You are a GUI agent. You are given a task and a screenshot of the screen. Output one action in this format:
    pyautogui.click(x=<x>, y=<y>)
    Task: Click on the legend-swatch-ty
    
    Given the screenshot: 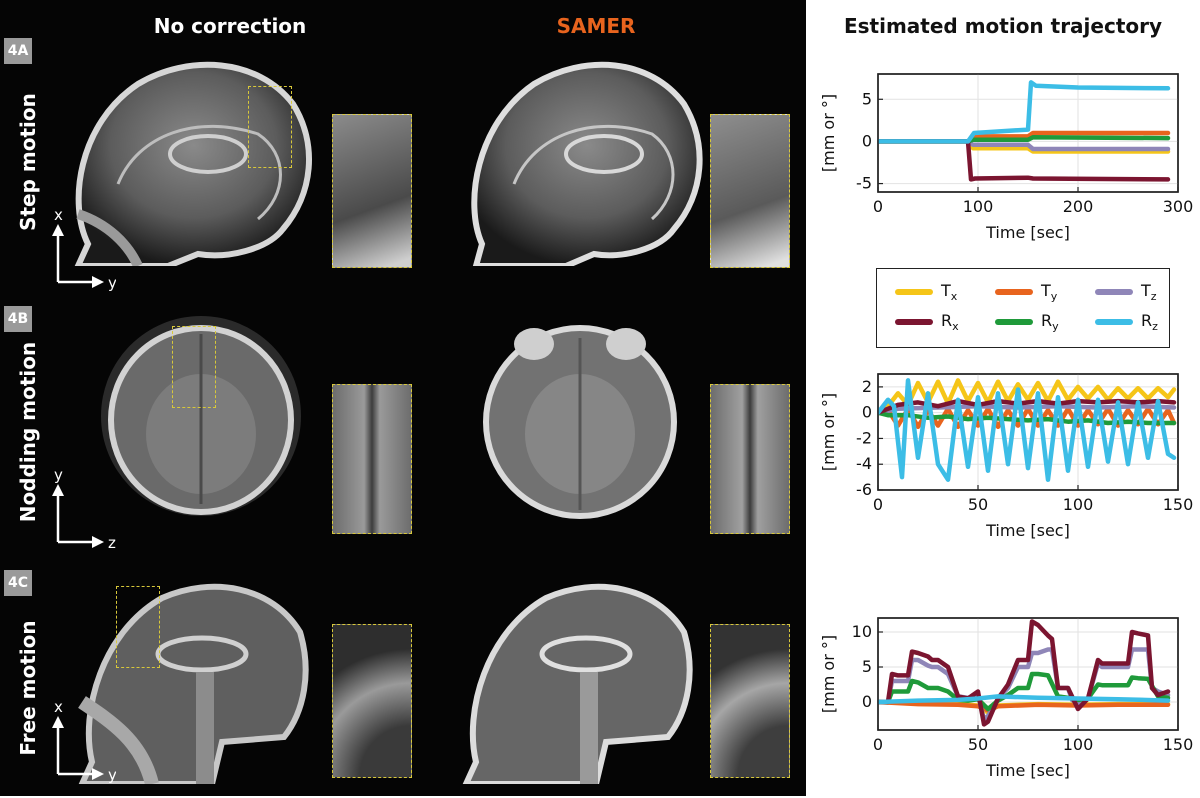 What is the action you would take?
    pyautogui.click(x=1014, y=292)
    